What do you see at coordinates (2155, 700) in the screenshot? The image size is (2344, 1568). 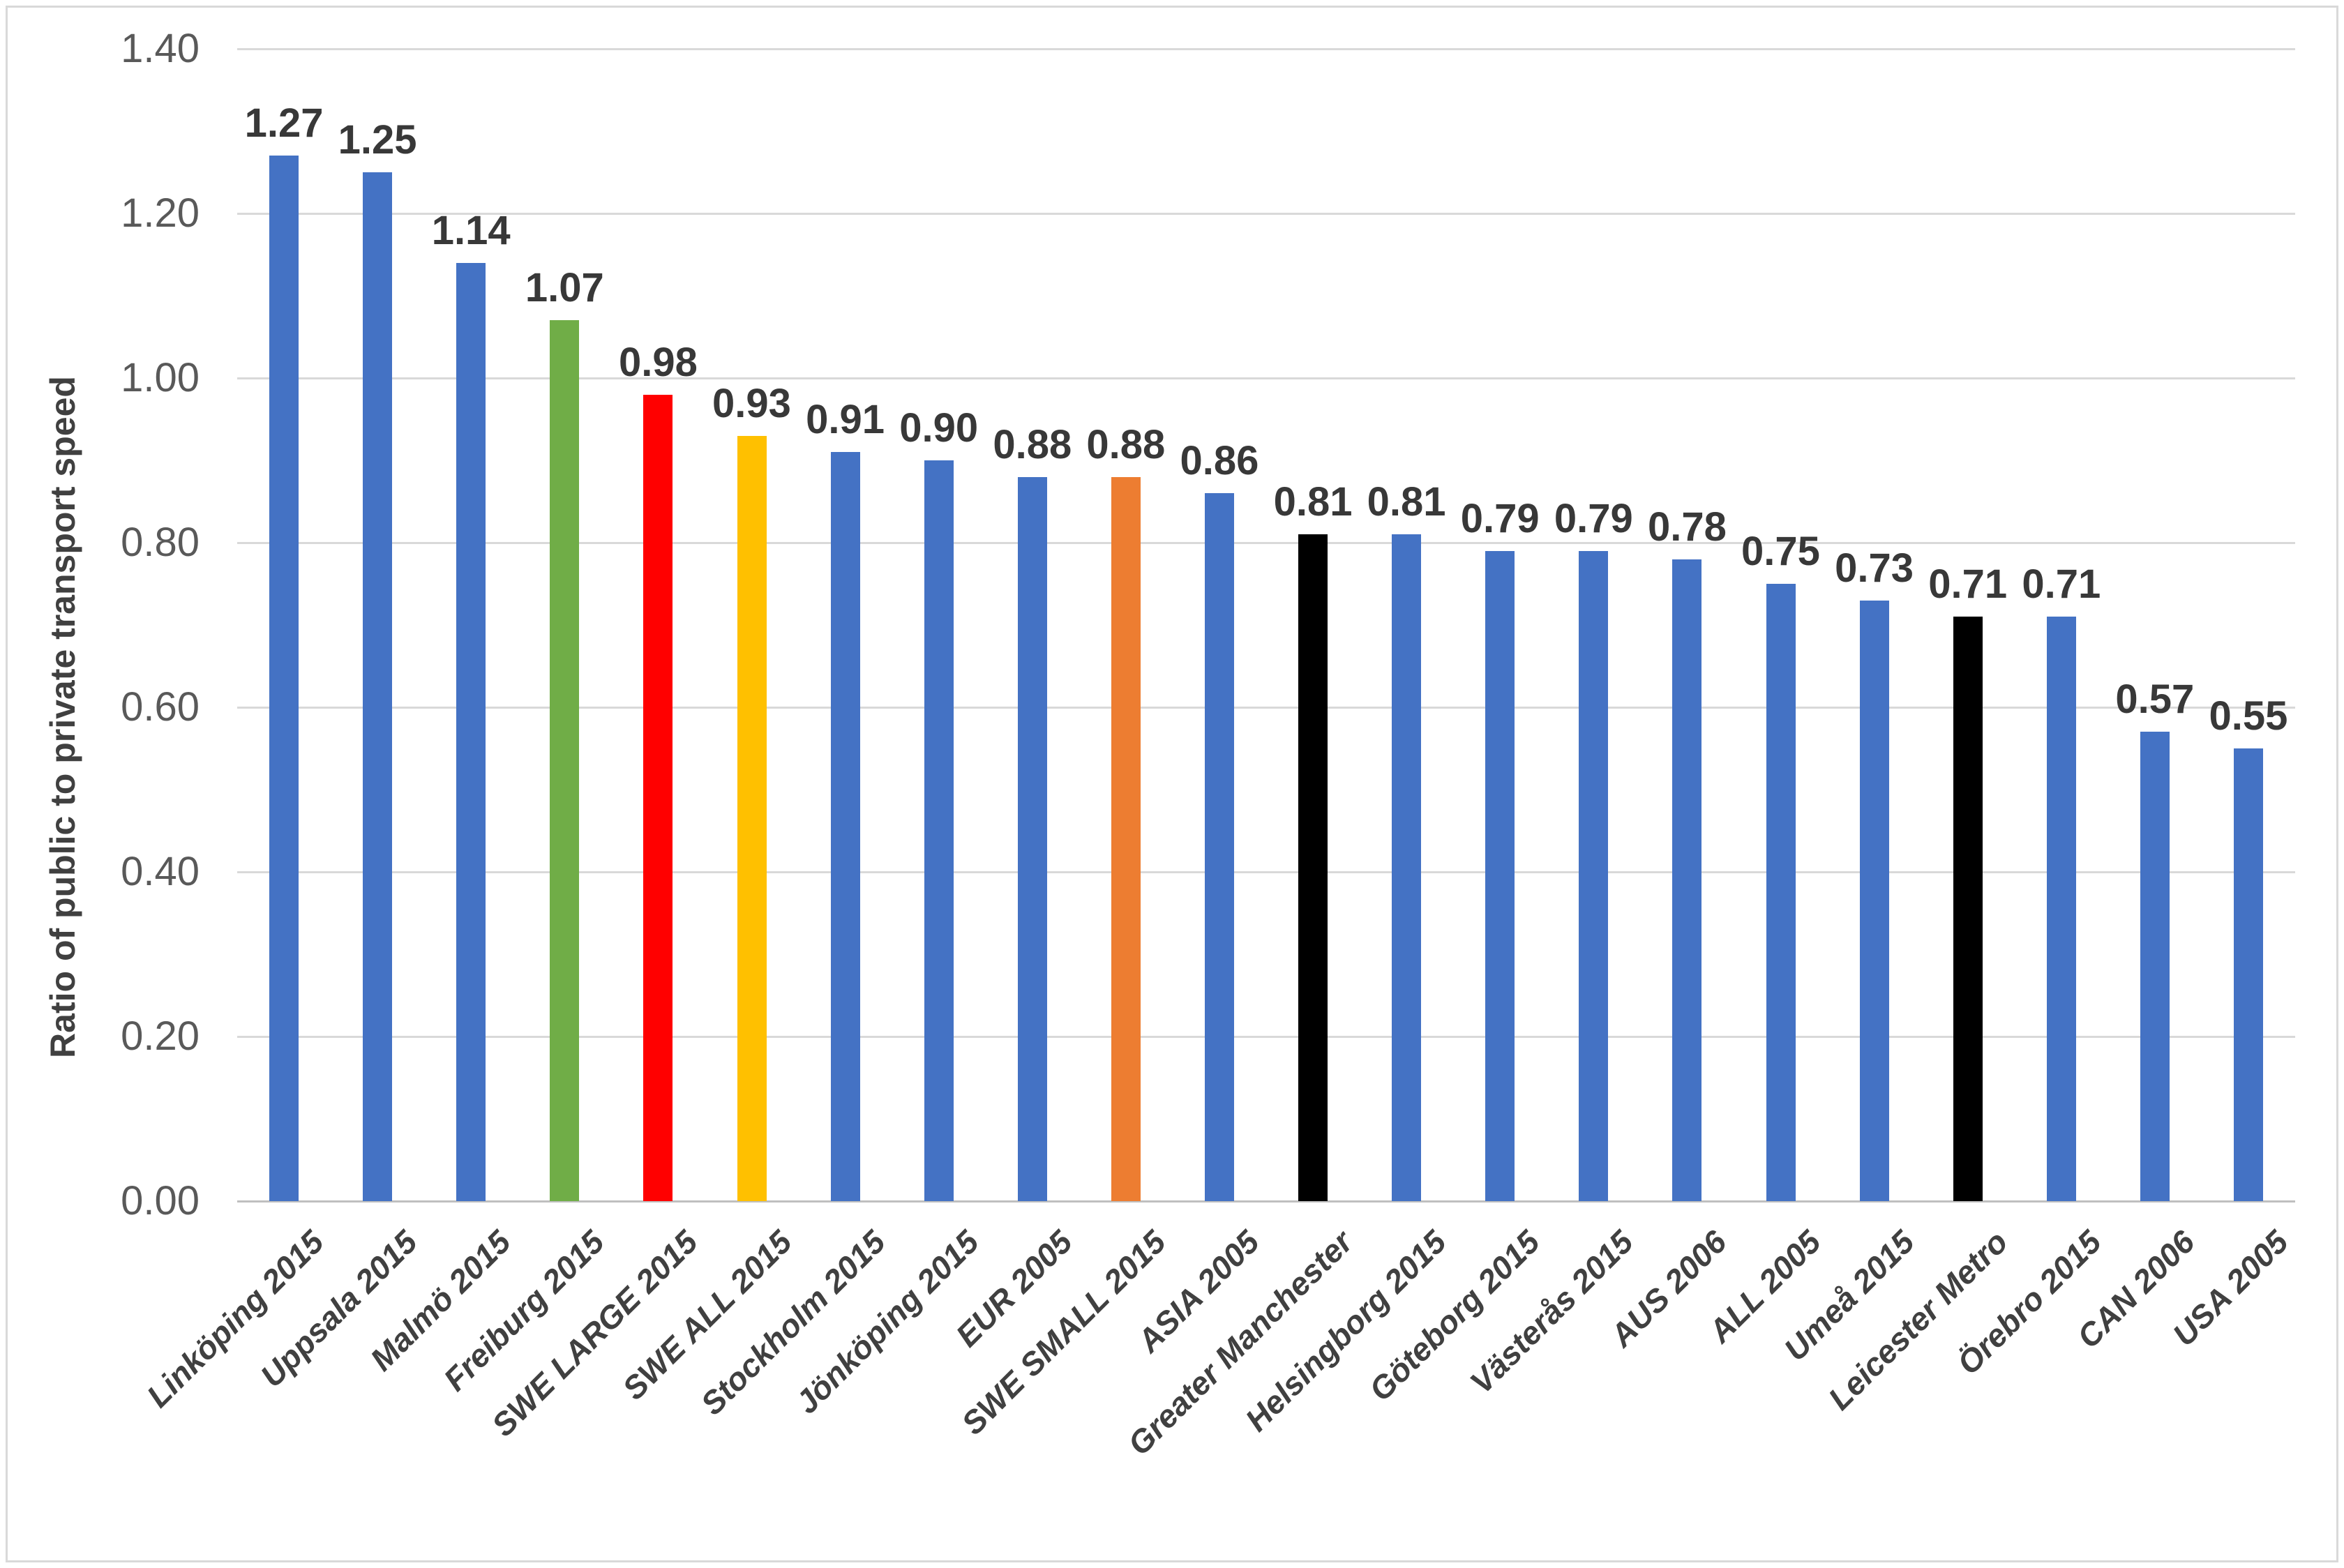 I see `value-label: 0.57` at bounding box center [2155, 700].